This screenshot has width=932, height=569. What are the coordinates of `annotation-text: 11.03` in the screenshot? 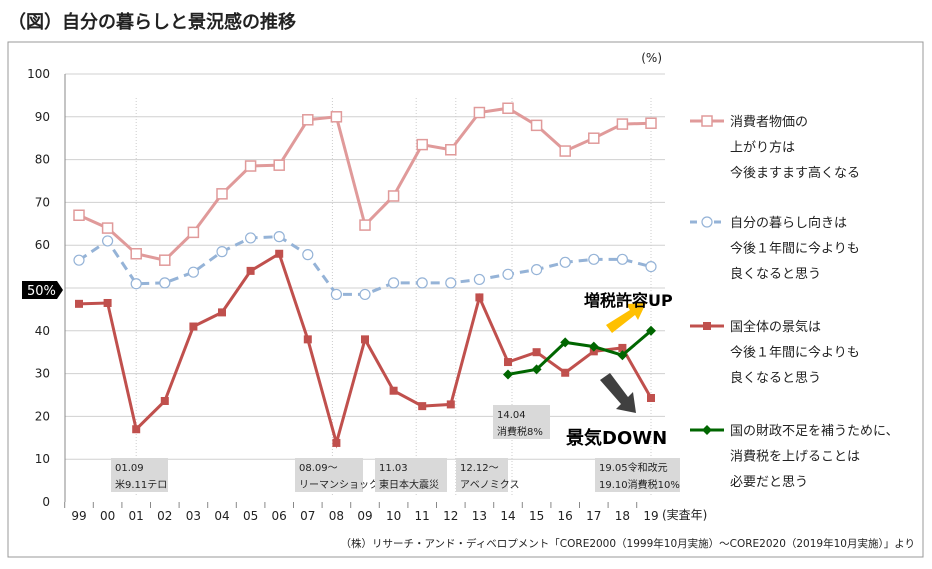 It's located at (393, 468).